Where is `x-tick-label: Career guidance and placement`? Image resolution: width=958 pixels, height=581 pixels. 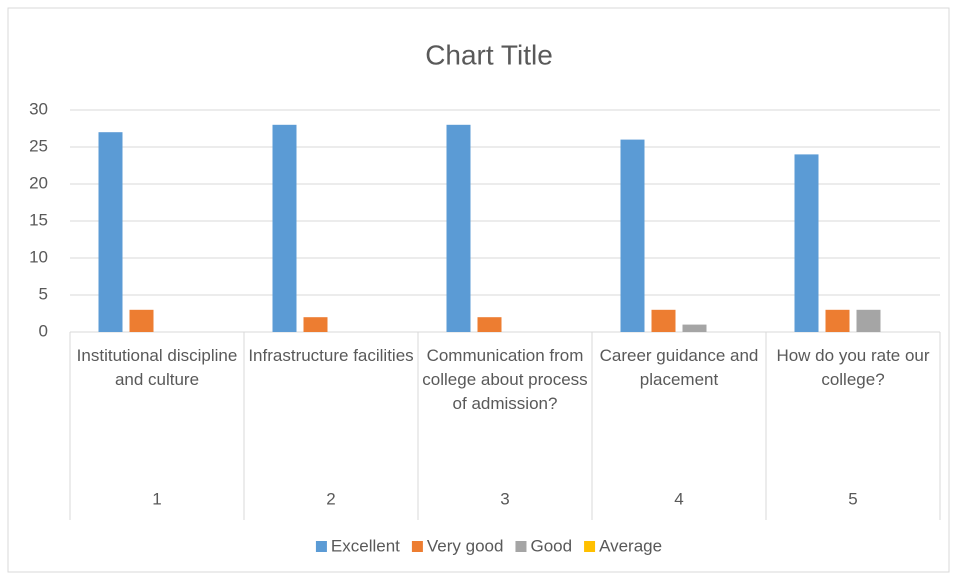
x-tick-label: Career guidance and placement is located at coordinates (679, 367).